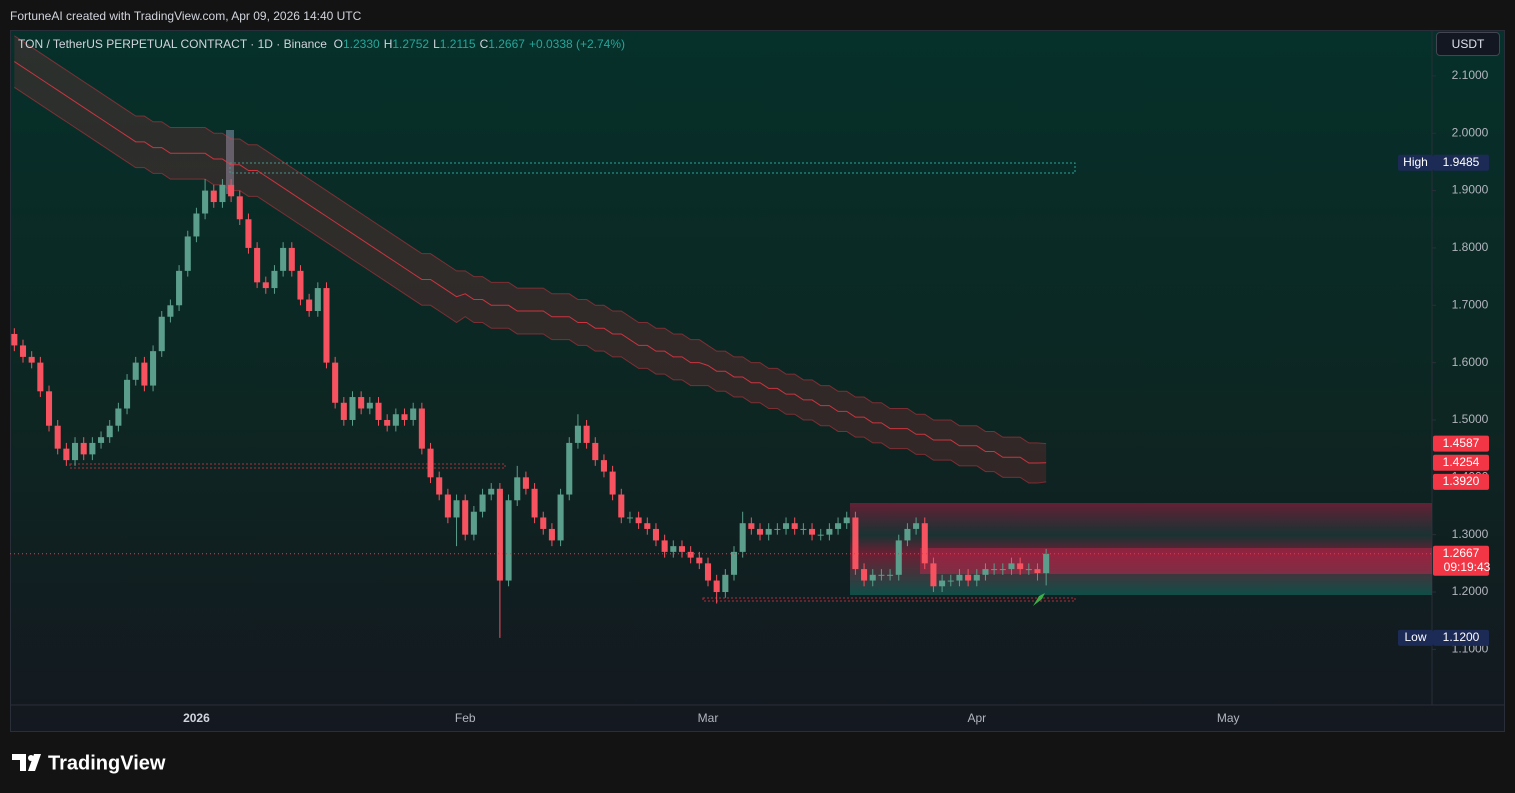  Describe the element at coordinates (1470, 247) in the screenshot. I see `y-tick-label: 1.8000` at that location.